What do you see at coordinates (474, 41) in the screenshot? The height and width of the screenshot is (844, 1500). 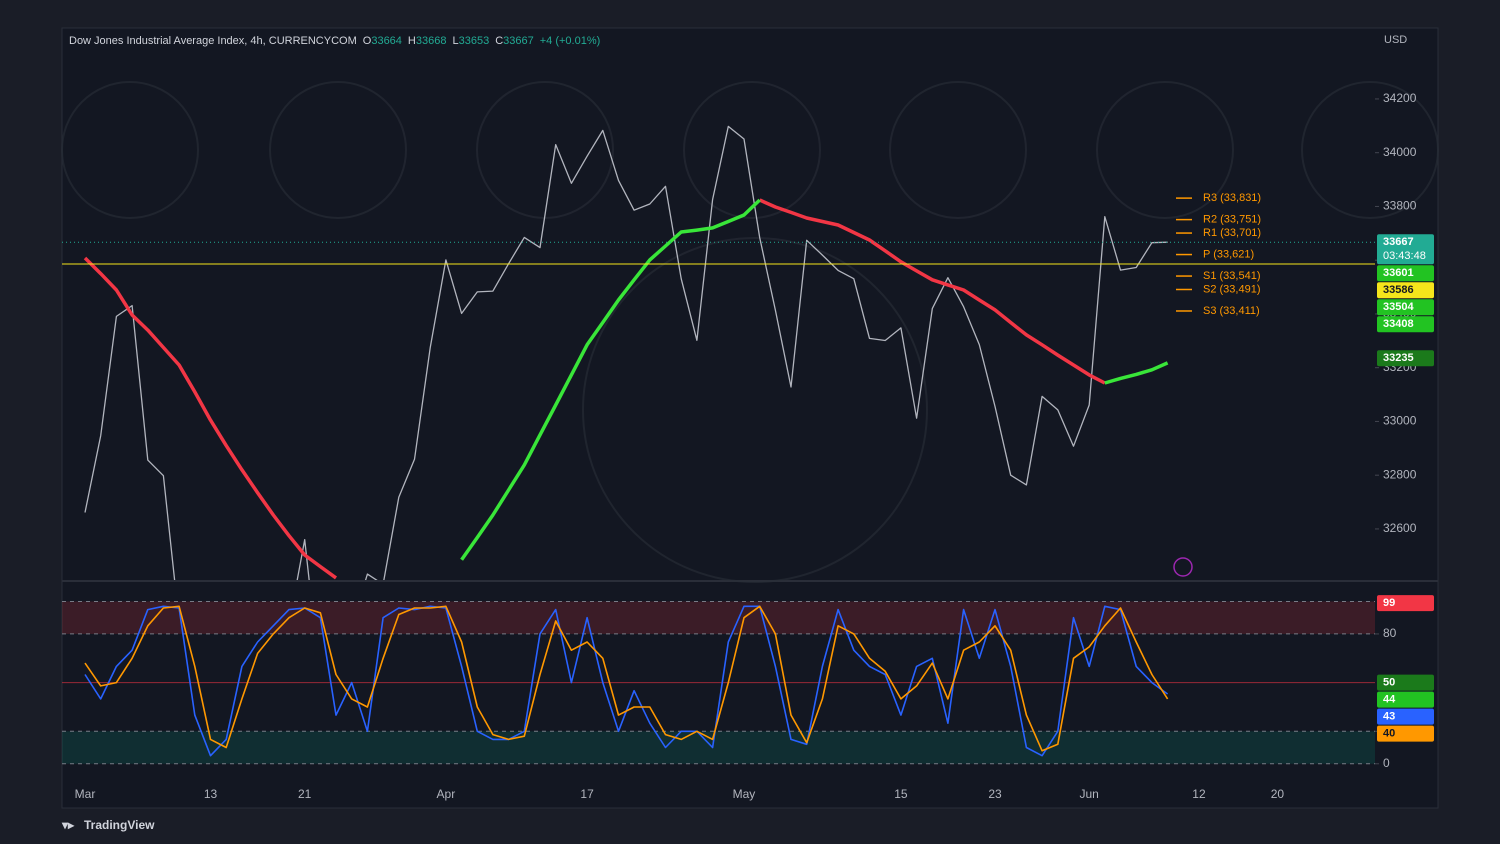 I see `ohlc-value: 33653` at bounding box center [474, 41].